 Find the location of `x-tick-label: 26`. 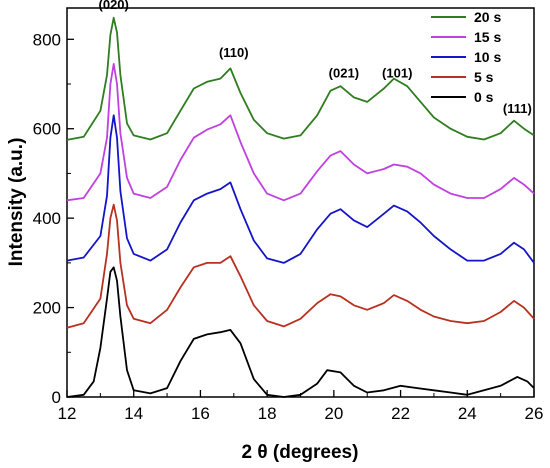

x-tick-label: 26 is located at coordinates (534, 413).